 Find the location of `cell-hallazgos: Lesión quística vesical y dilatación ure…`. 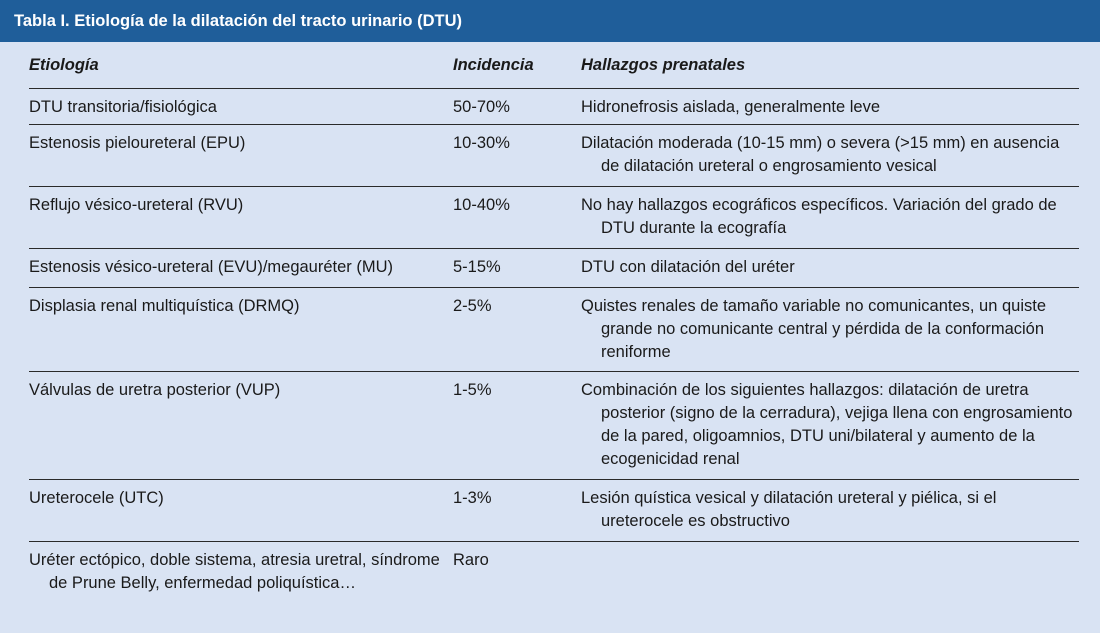

cell-hallazgos: Lesión quística vesical y dilatación ure… is located at coordinates (789, 509).